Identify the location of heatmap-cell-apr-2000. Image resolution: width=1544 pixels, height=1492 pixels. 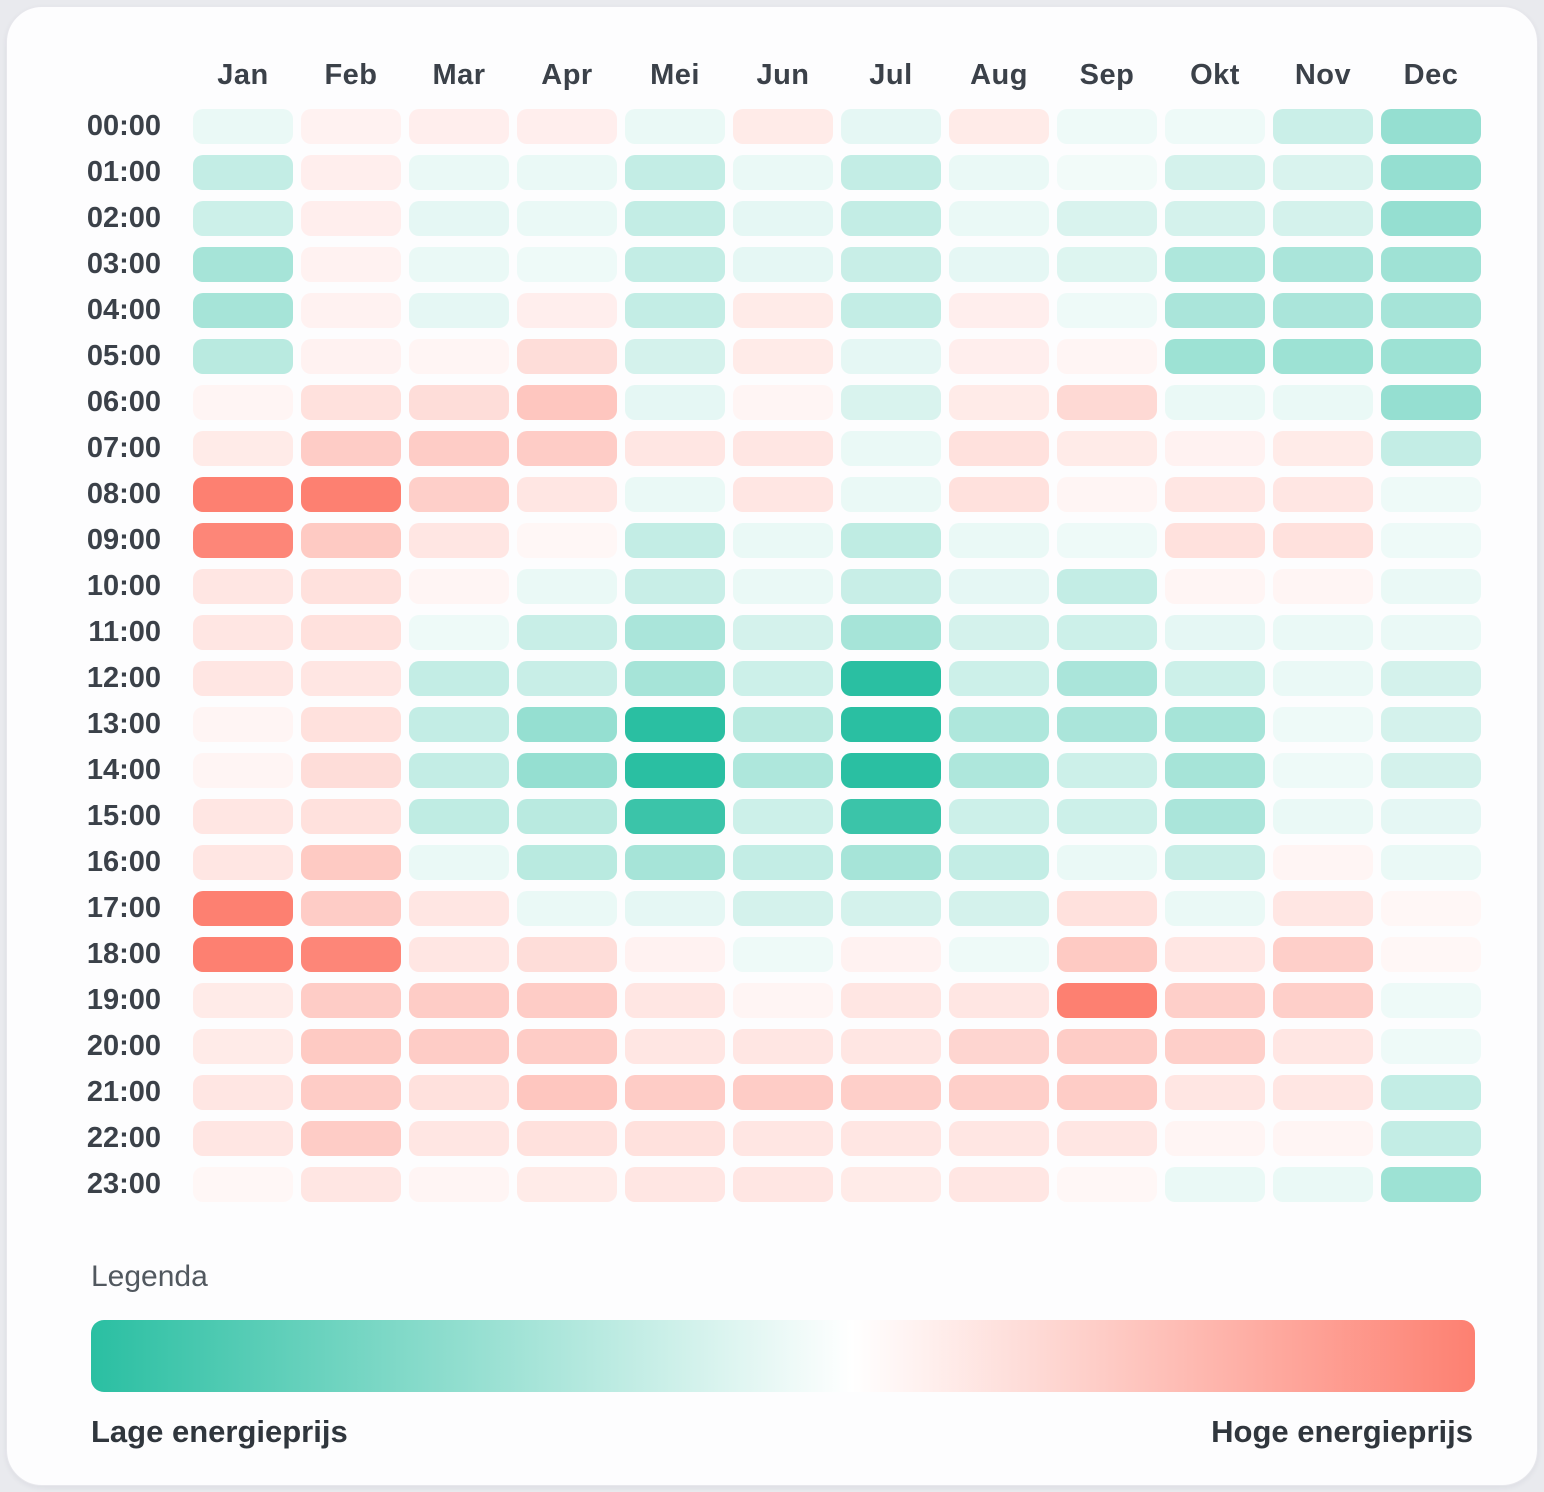
(567, 1046).